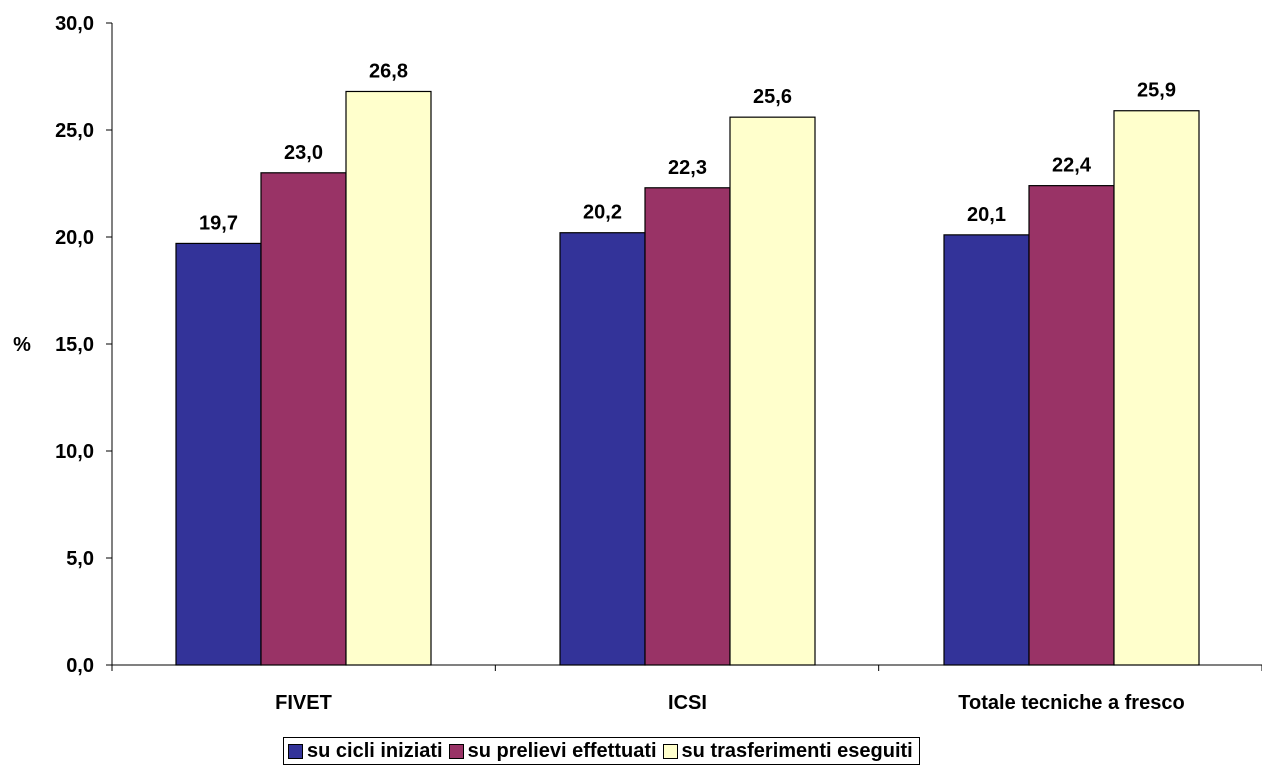 The height and width of the screenshot is (769, 1262). I want to click on legend-item-cicli: su cicli iniziati, so click(365, 751).